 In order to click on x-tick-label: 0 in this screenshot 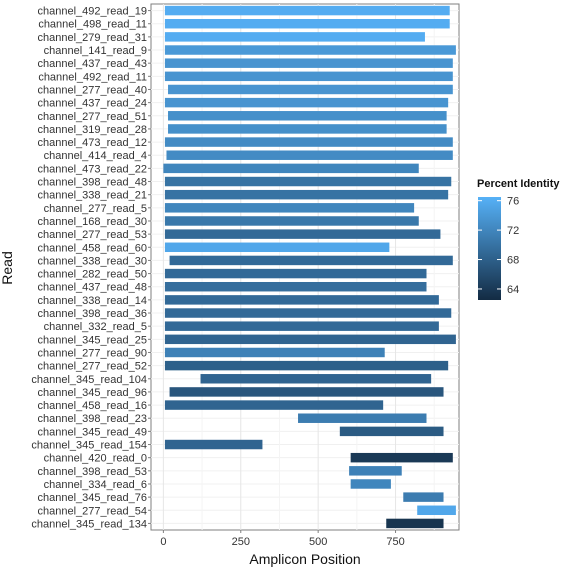, I will do `click(163, 542)`.